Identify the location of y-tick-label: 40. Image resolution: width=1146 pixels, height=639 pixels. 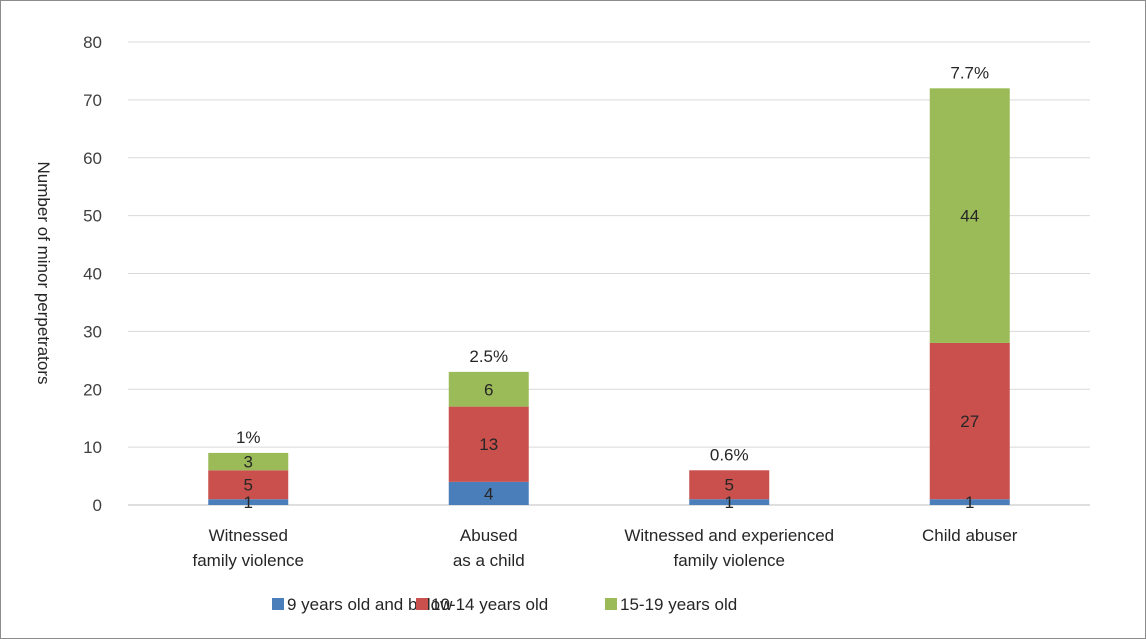
(92, 274).